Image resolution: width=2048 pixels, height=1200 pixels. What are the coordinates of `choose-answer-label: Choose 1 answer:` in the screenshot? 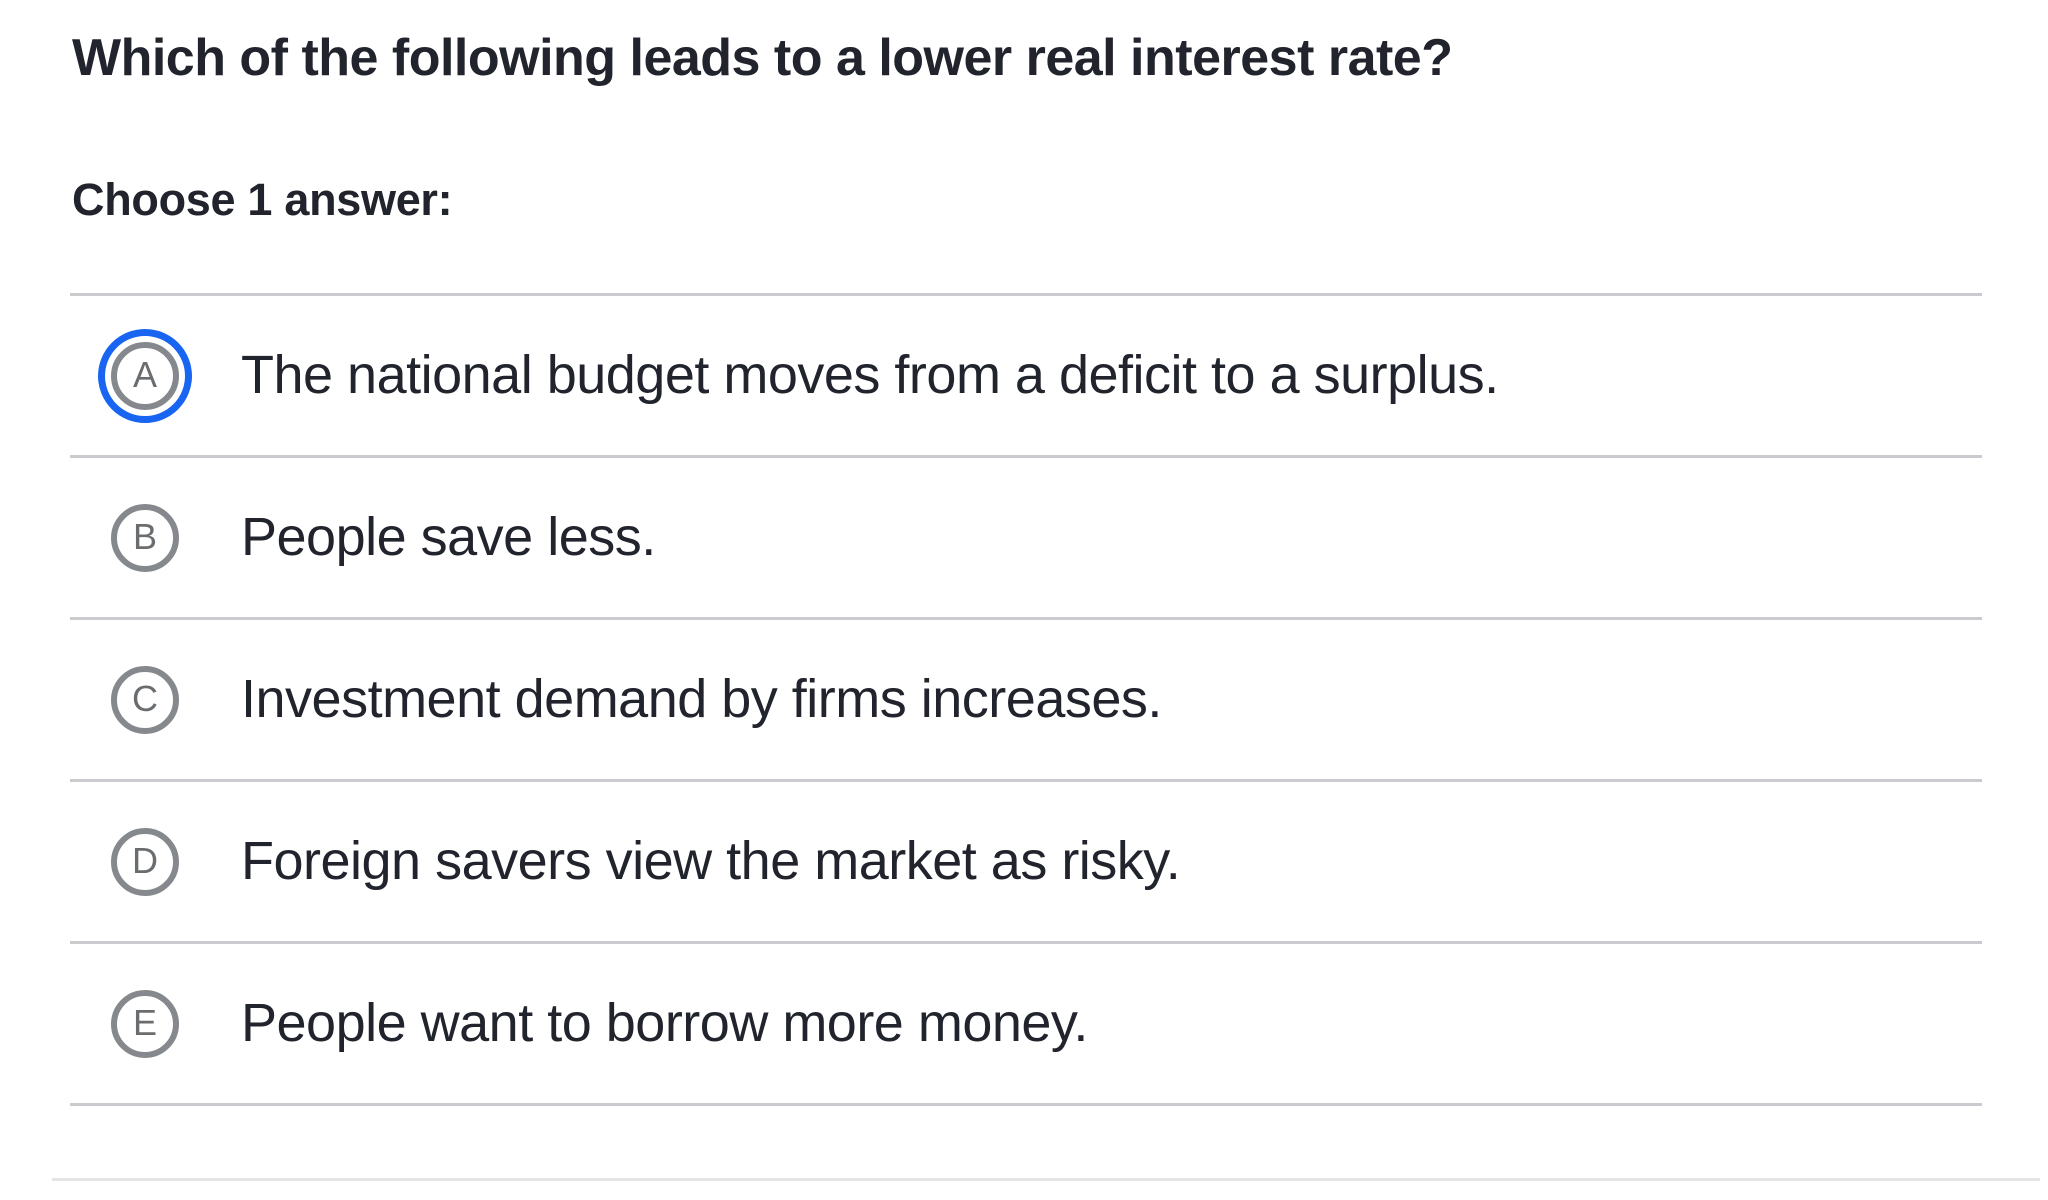 It's located at (262, 199).